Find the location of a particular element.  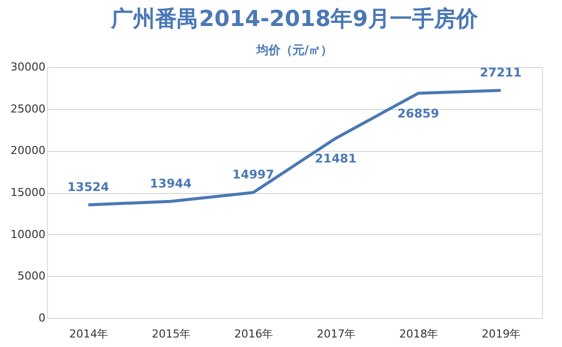

x-tick-label: 2018年 is located at coordinates (418, 334).